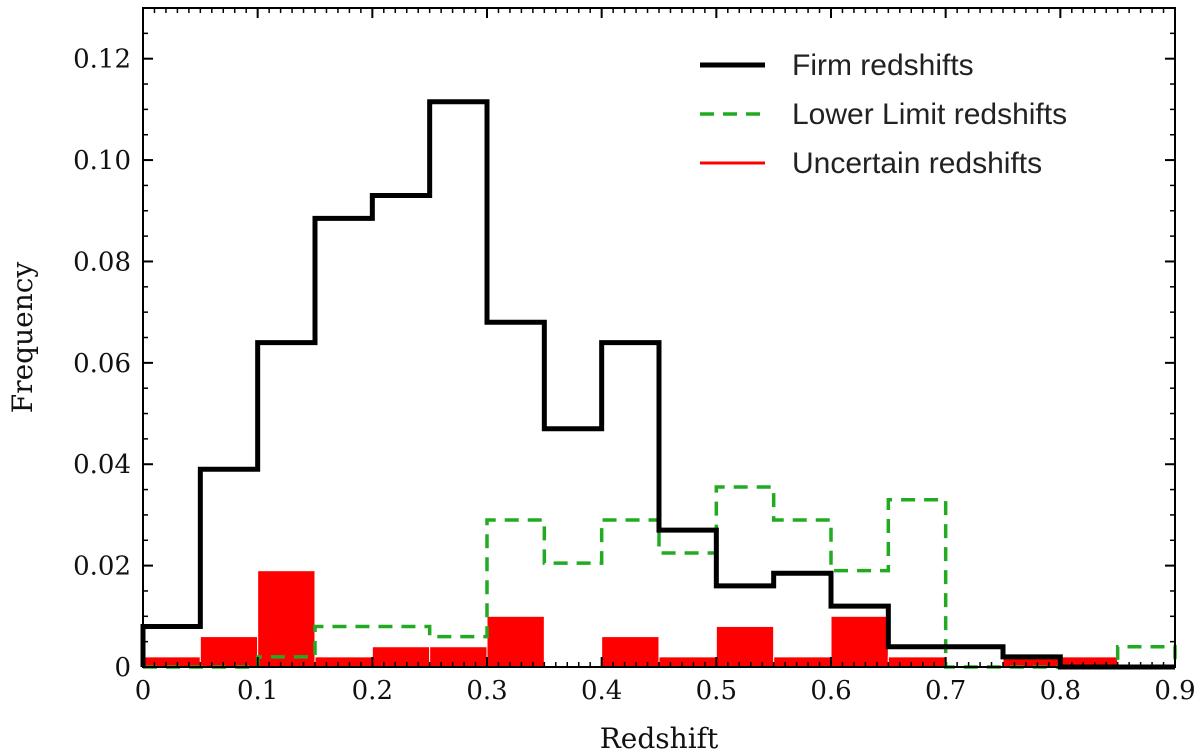 The width and height of the screenshot is (1200, 753). What do you see at coordinates (659, 737) in the screenshot?
I see `x-axis-label: Redshift` at bounding box center [659, 737].